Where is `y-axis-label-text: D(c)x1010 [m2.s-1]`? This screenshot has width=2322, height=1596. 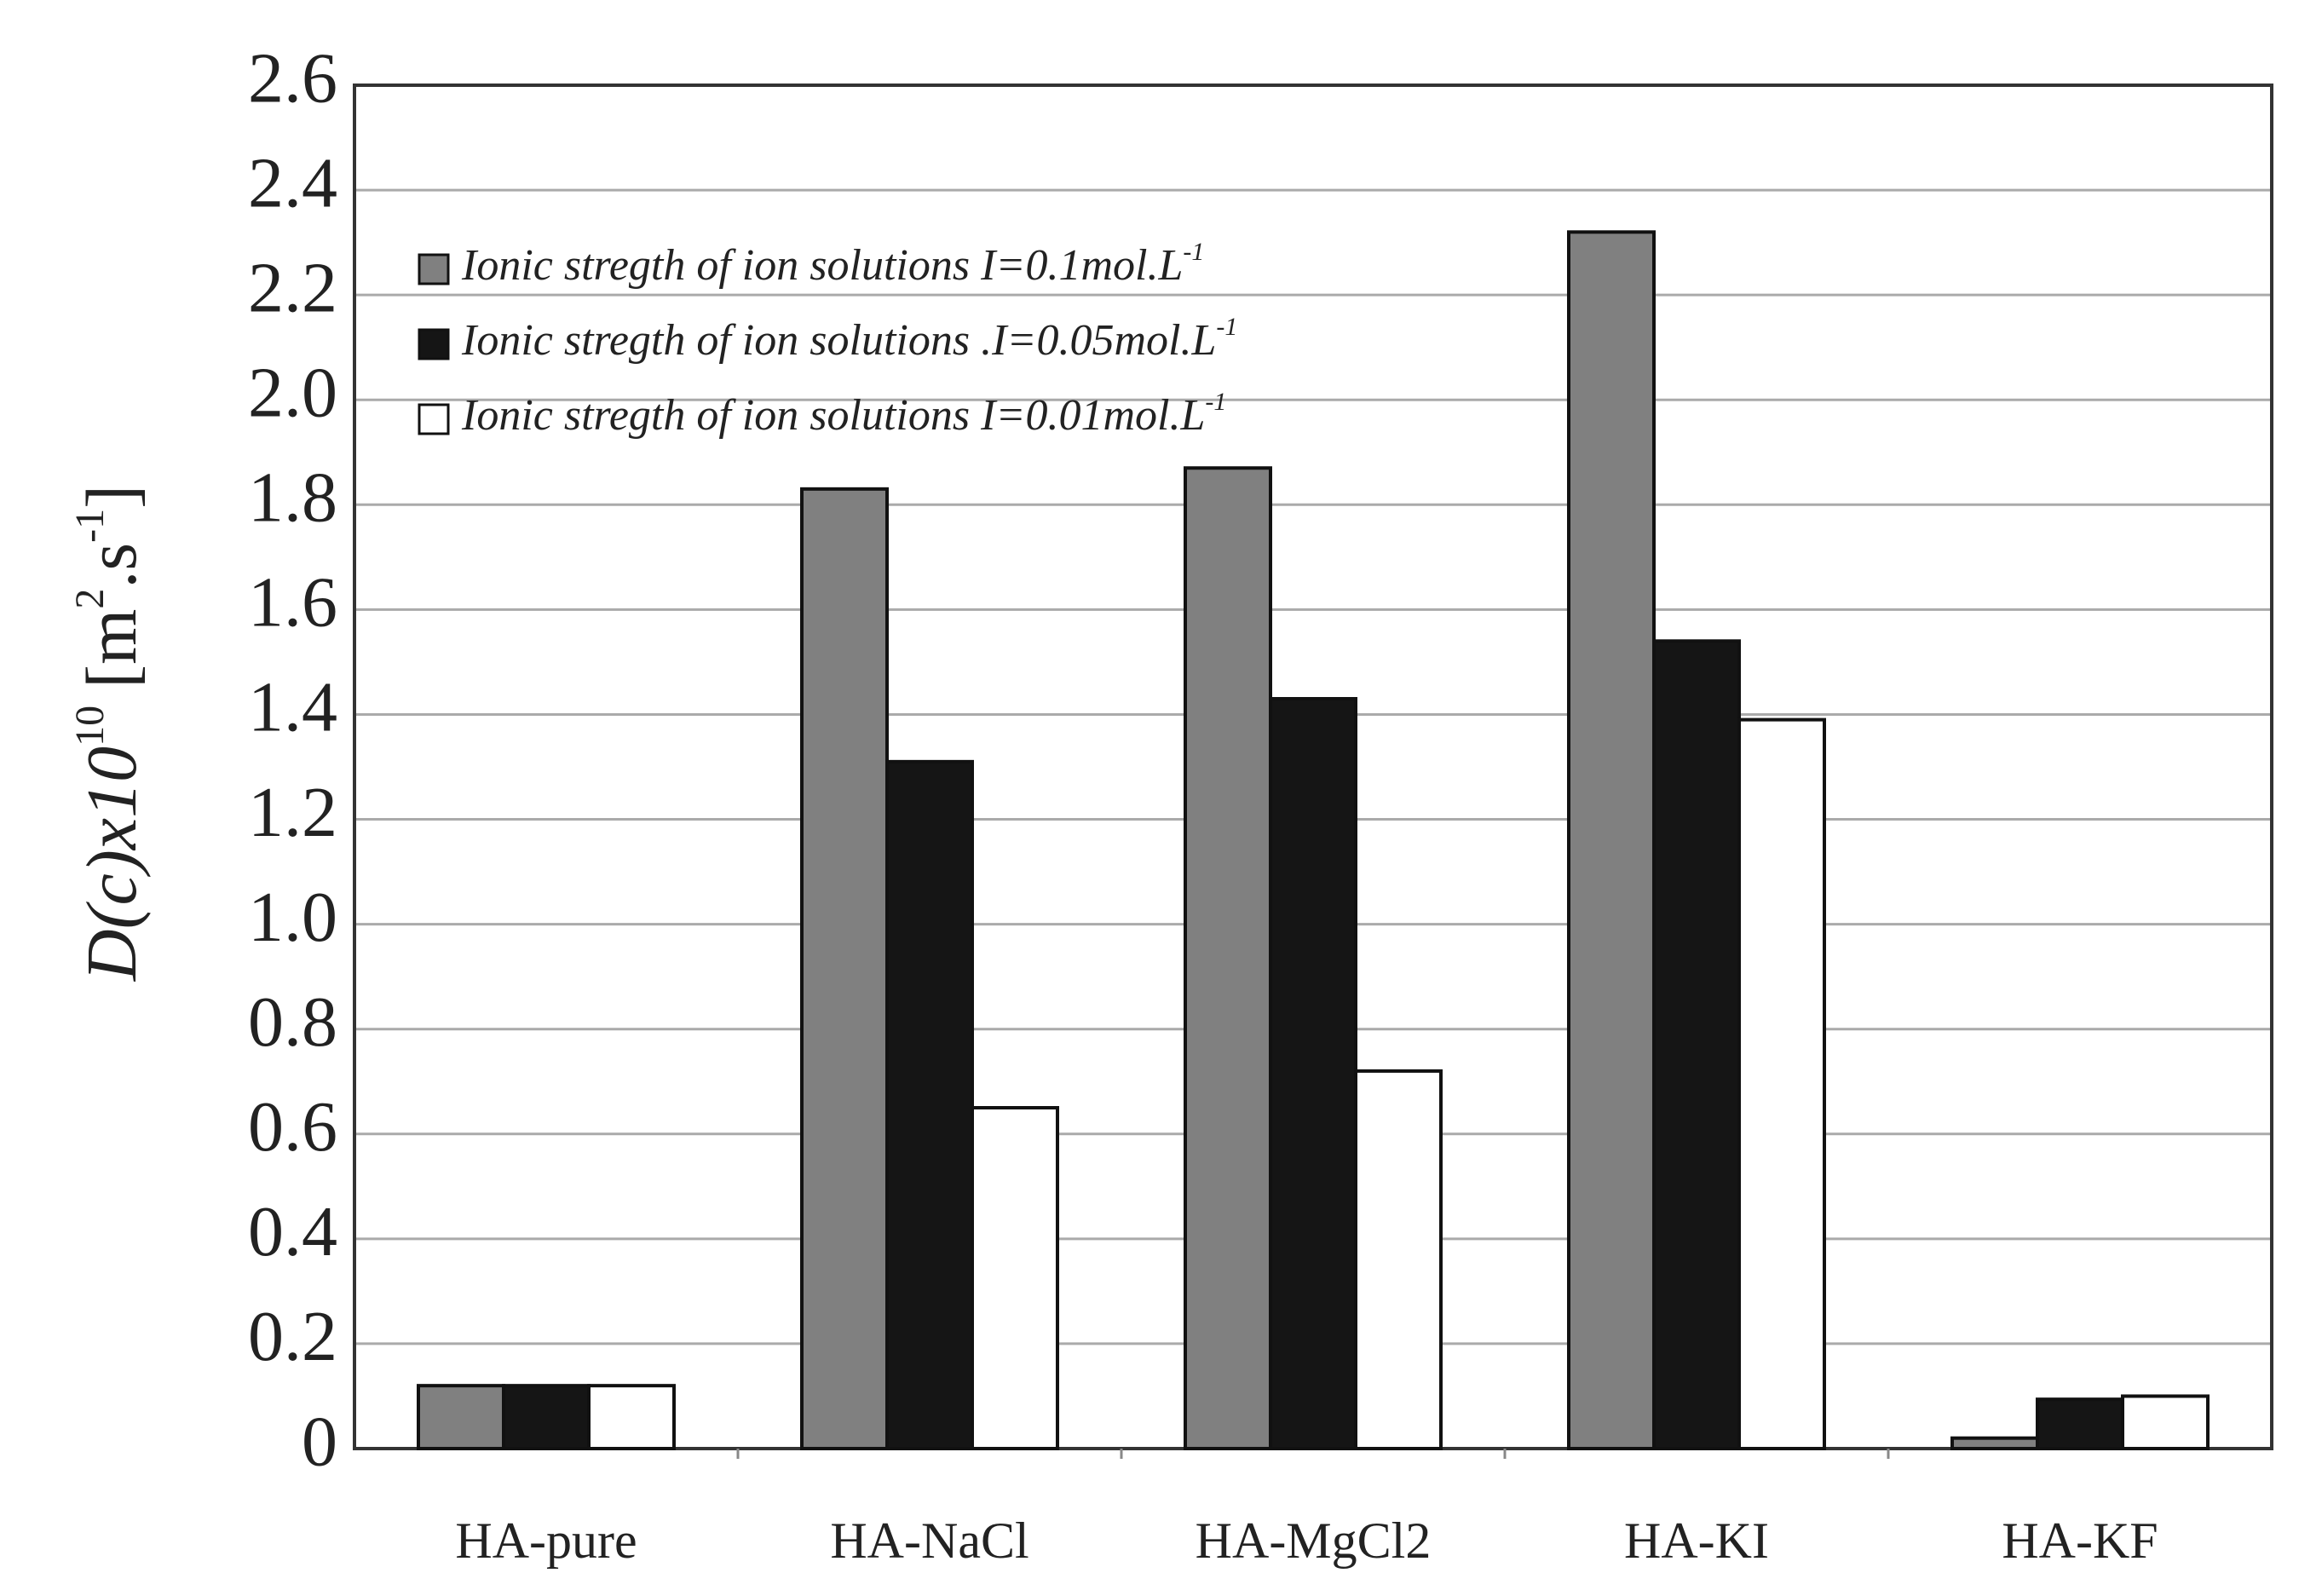 y-axis-label-text: D(c)x1010 [m2.s-1] is located at coordinates (109, 733).